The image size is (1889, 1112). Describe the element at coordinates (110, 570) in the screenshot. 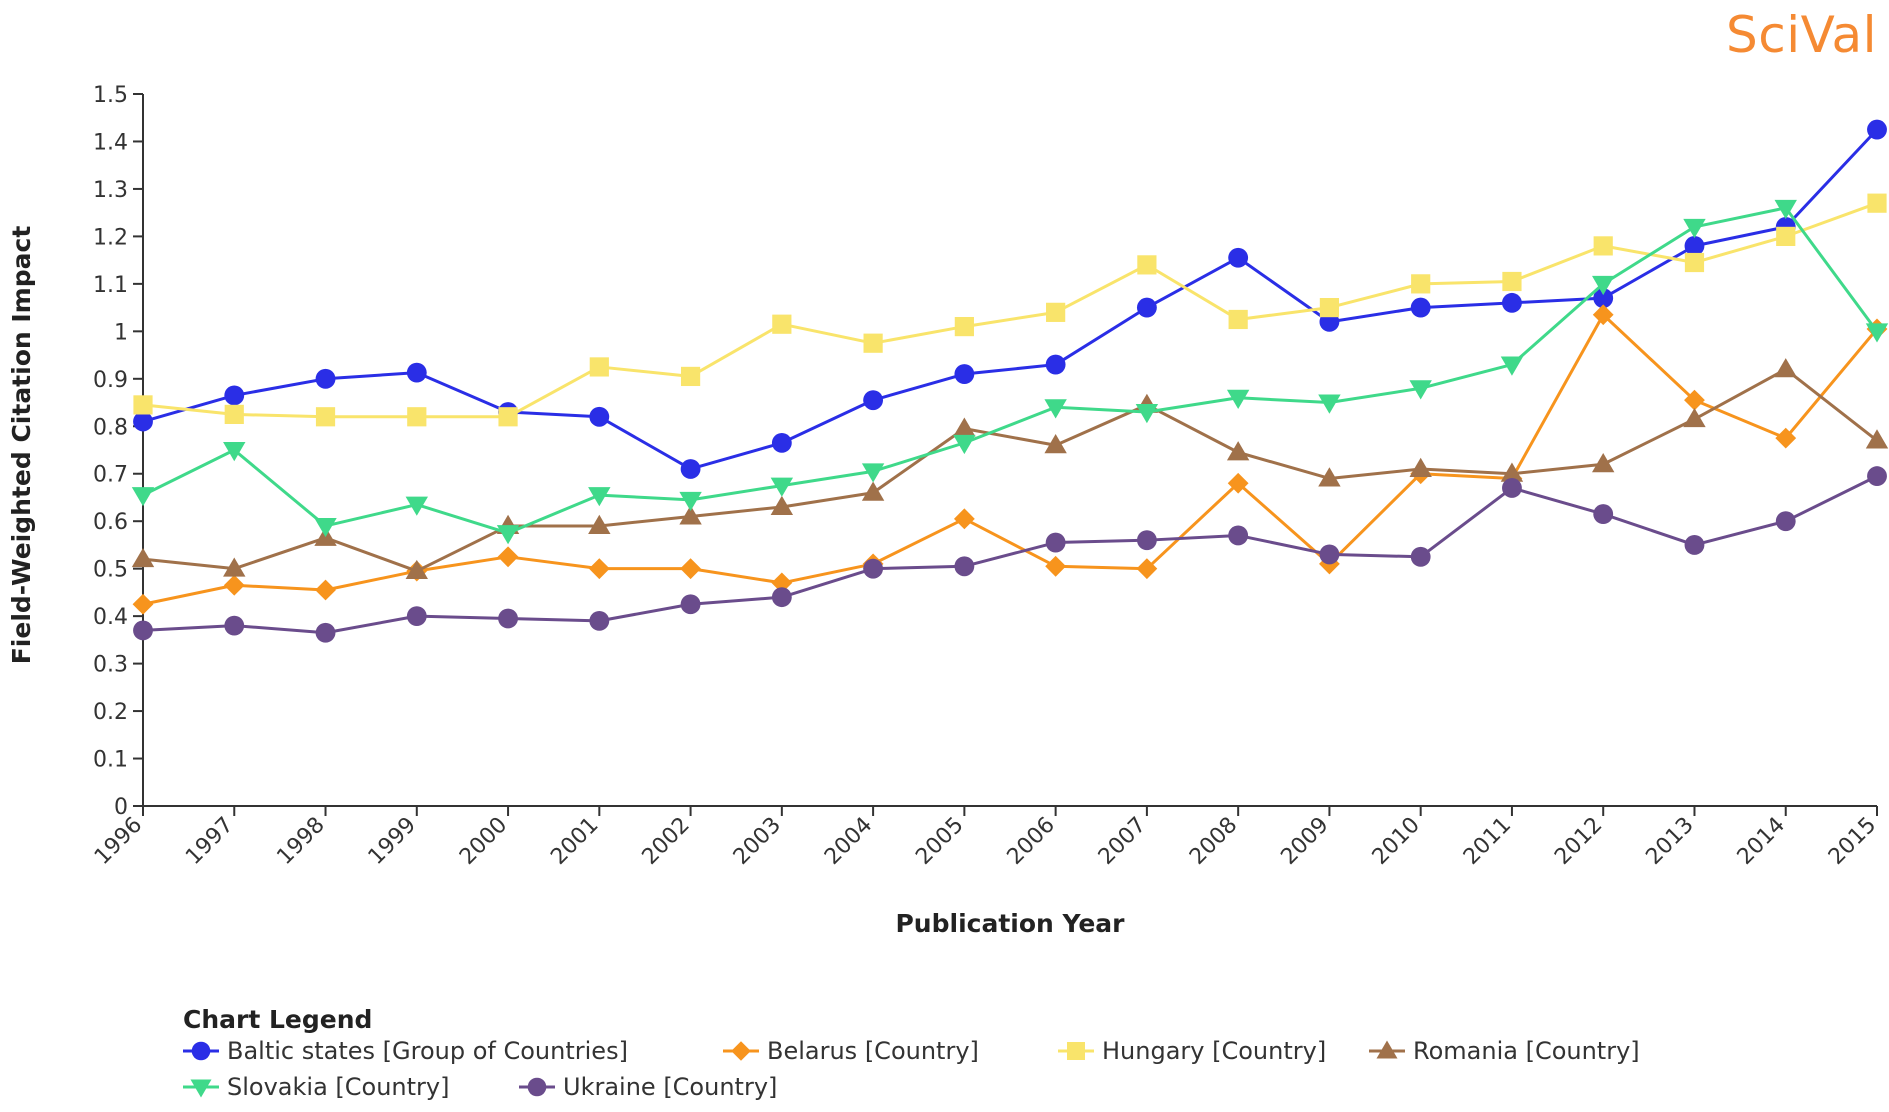

I see `y-tick-label: 0.5` at that location.